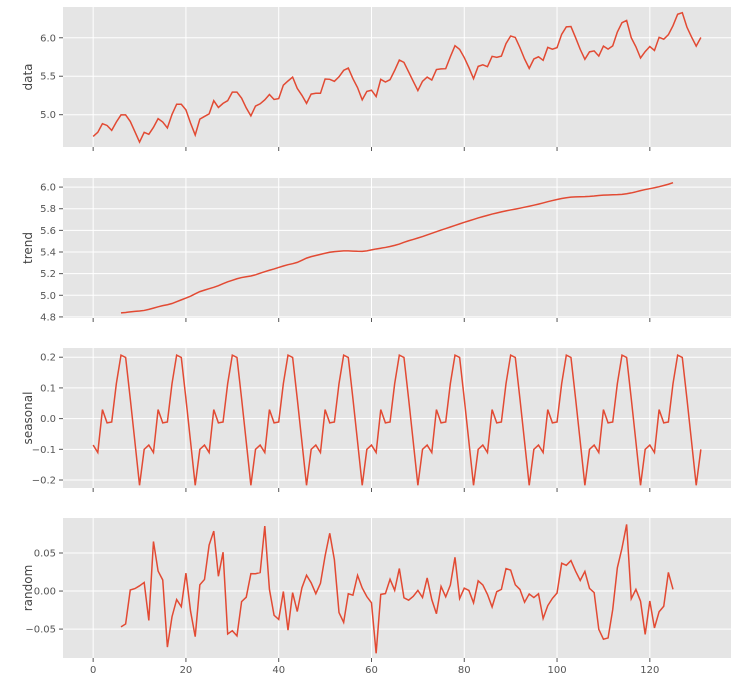 Image resolution: width=738 pixels, height=683 pixels. I want to click on y-tick-label: 0.05, so click(45, 554).